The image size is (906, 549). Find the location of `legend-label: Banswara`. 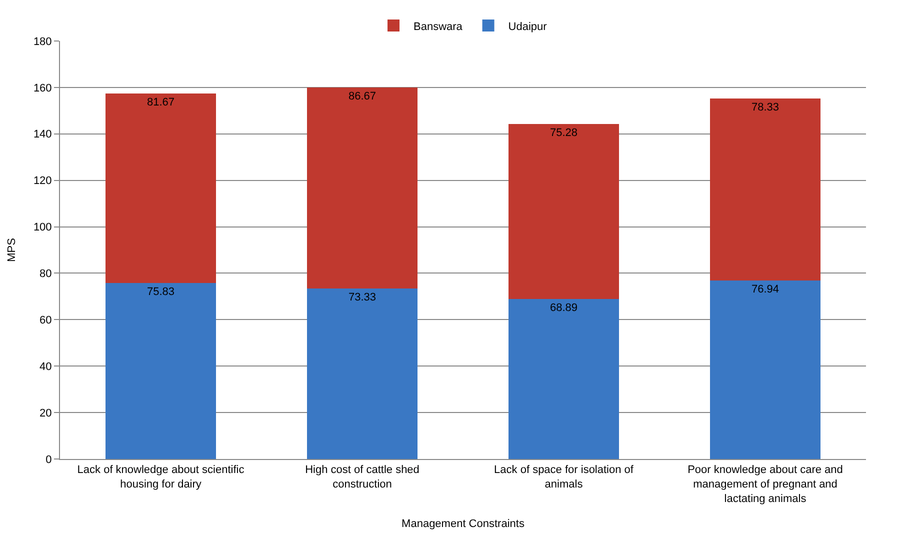

legend-label: Banswara is located at coordinates (439, 26).